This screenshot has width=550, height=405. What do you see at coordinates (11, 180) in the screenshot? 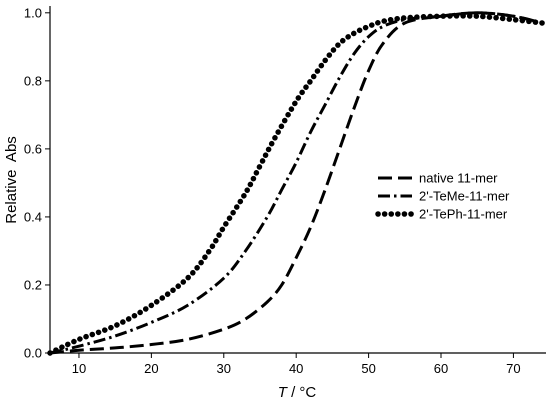
I see `y-axis-label: Relative Abs` at bounding box center [11, 180].